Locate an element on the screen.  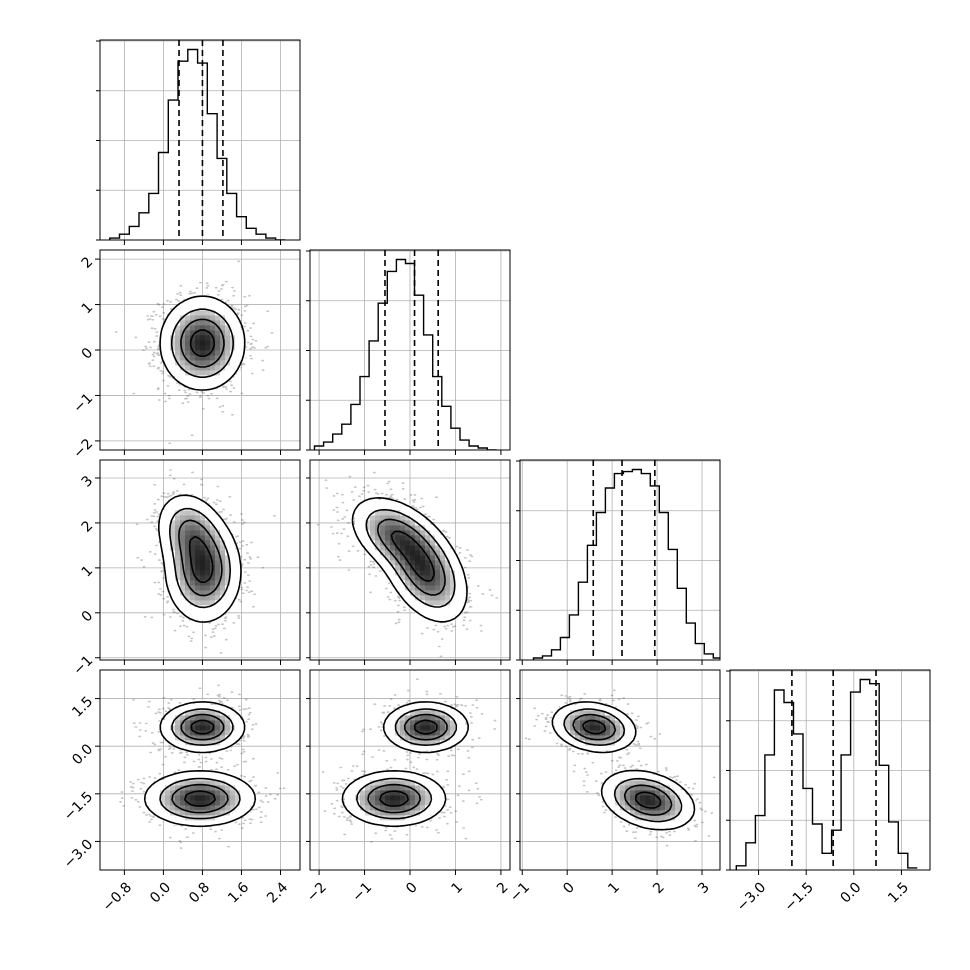
y-tick-label-1-1: −1 is located at coordinates (83, 403).